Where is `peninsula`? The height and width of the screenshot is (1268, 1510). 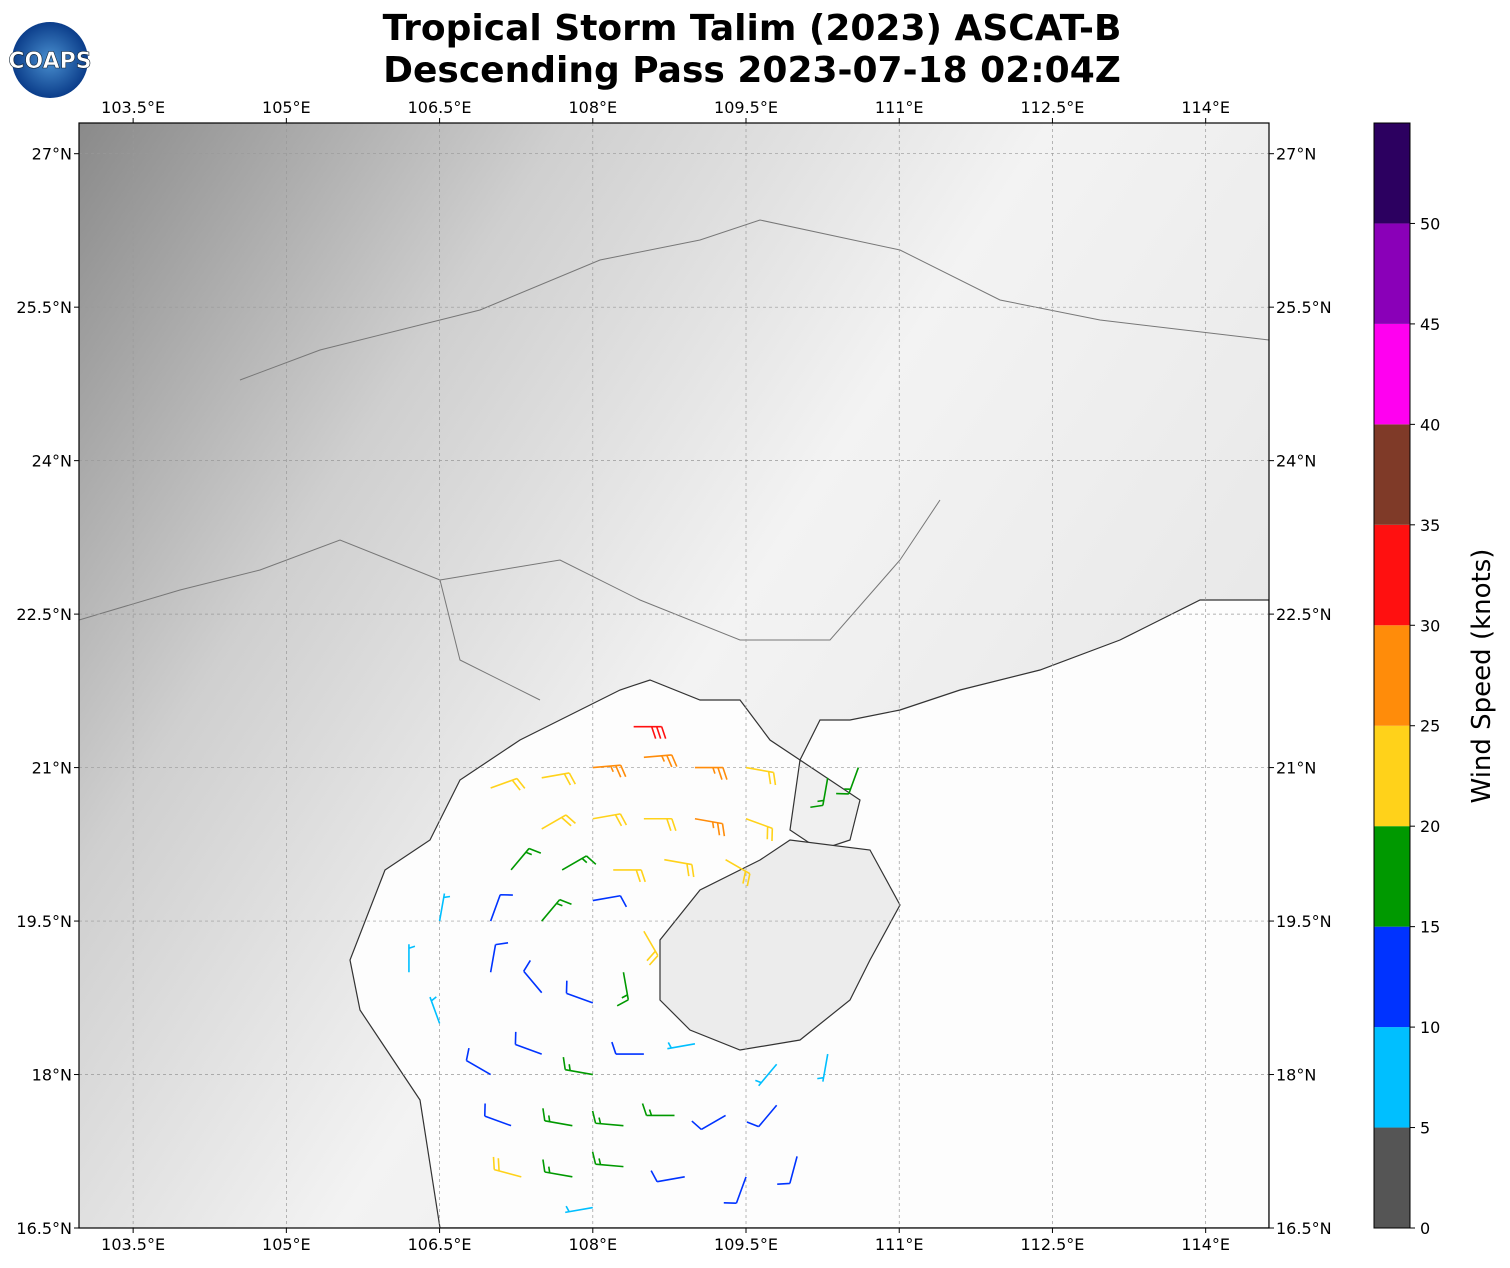
peninsula is located at coordinates (825, 804).